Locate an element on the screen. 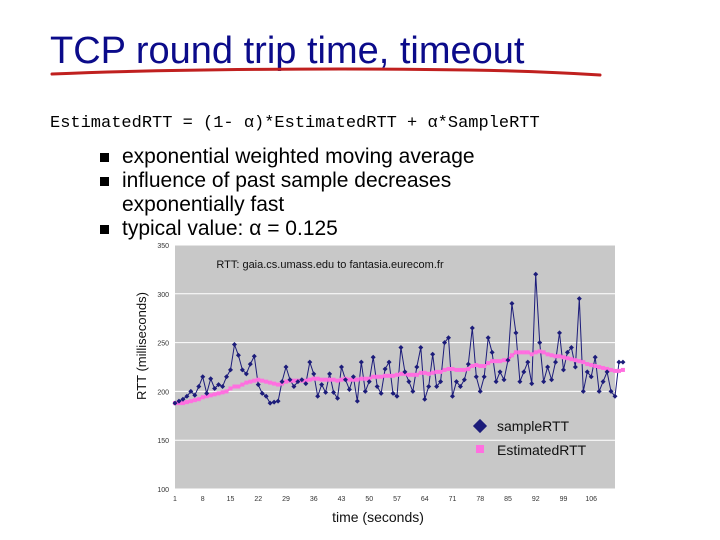  x-tick-label: 57 is located at coordinates (397, 499).